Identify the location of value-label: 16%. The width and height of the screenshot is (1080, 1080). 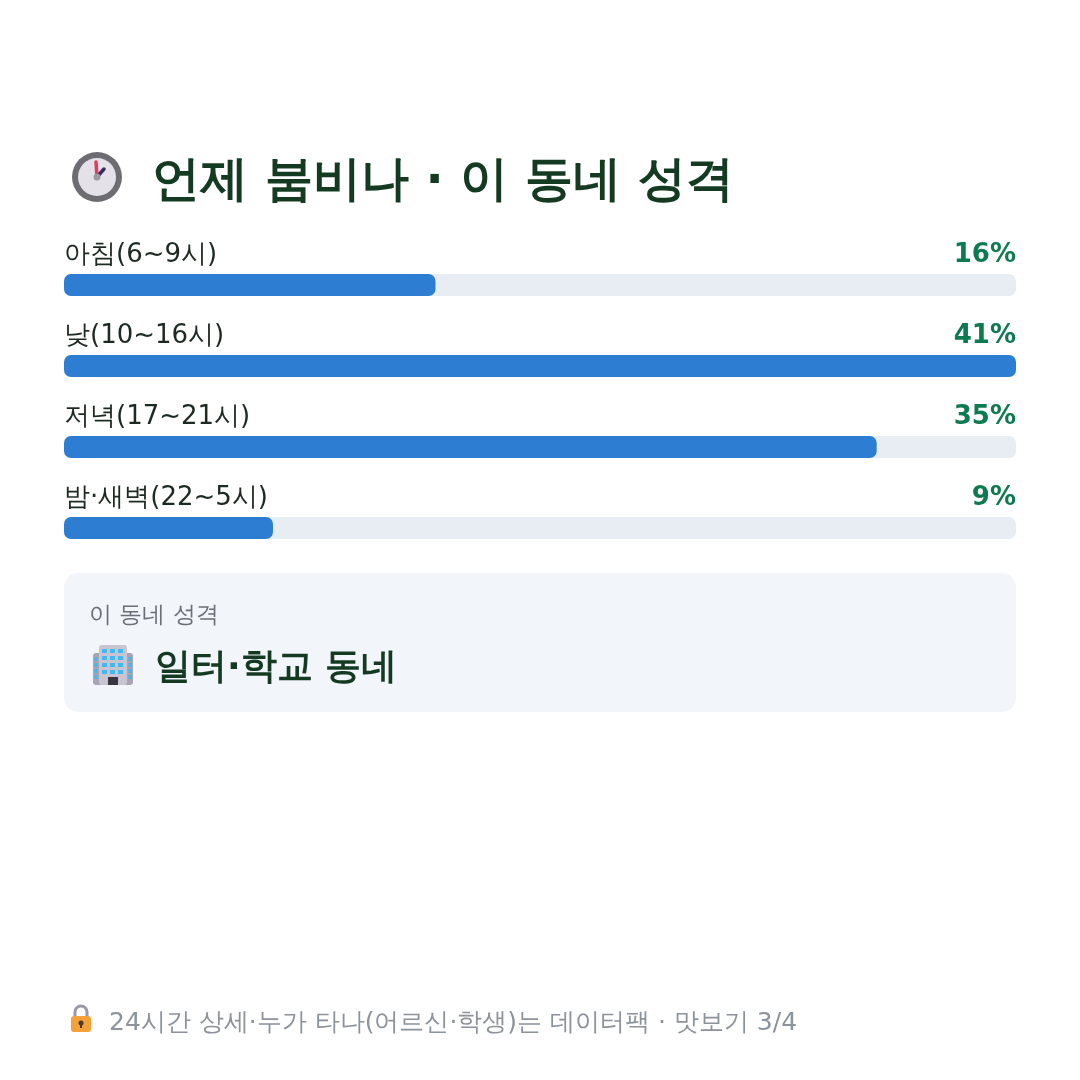
(984, 253).